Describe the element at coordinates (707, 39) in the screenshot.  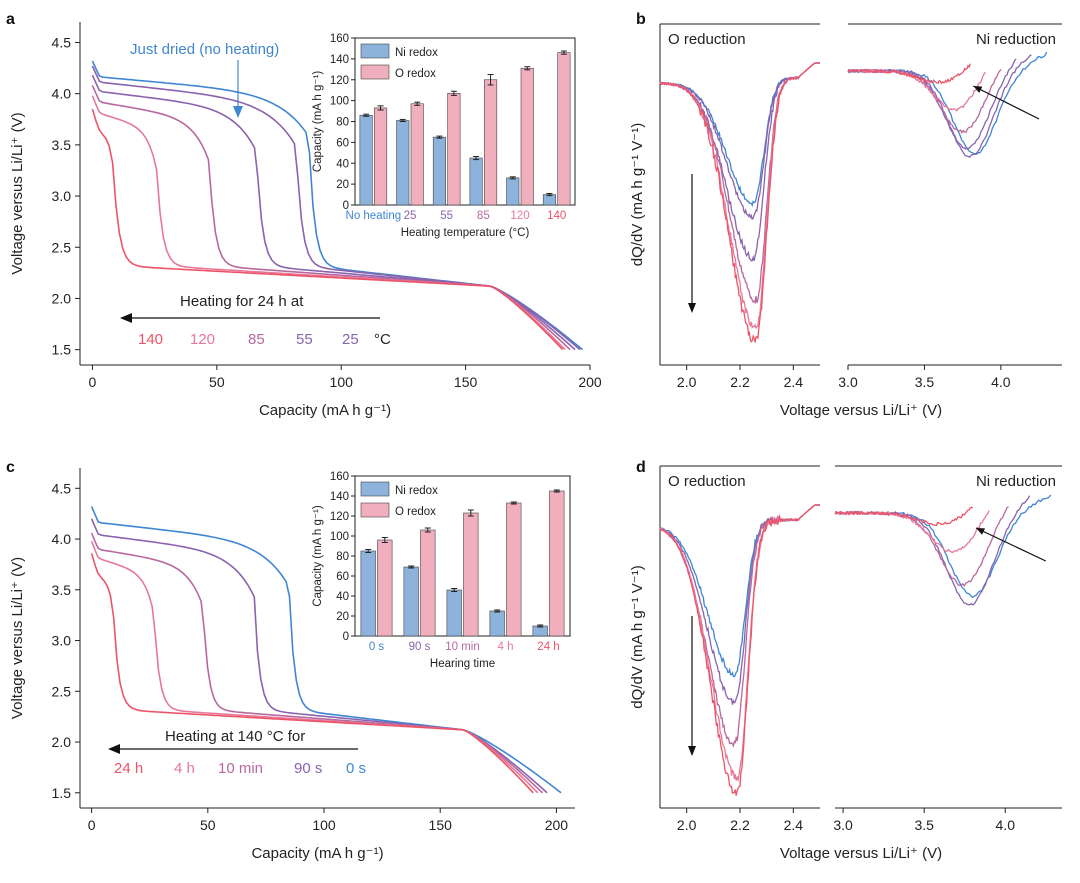
I see `o-reduction-title: O reduction` at that location.